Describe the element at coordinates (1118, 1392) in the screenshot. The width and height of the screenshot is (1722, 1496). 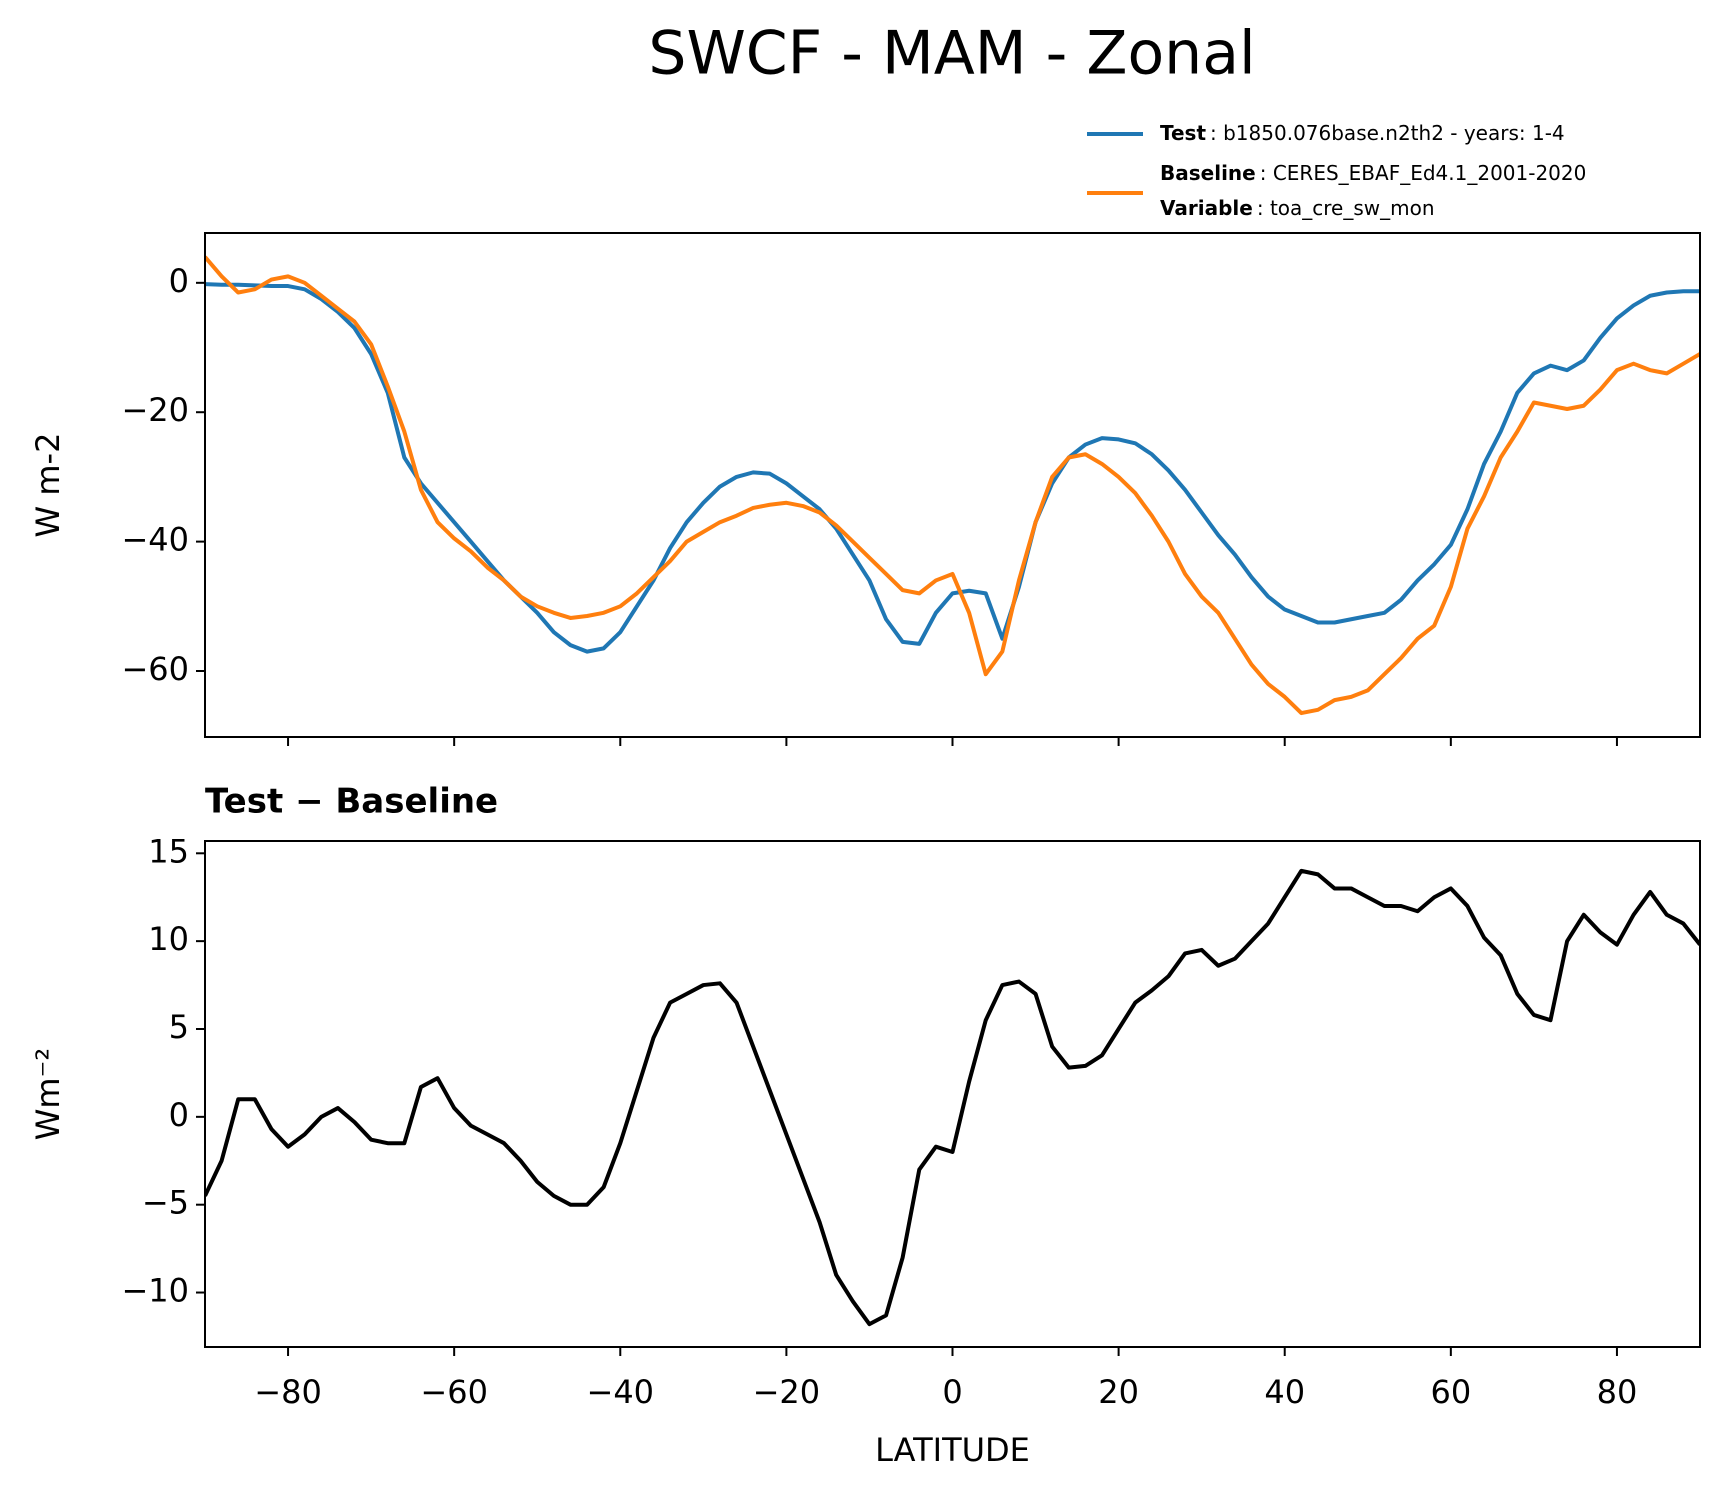
I see `x-tick-label: 20` at that location.